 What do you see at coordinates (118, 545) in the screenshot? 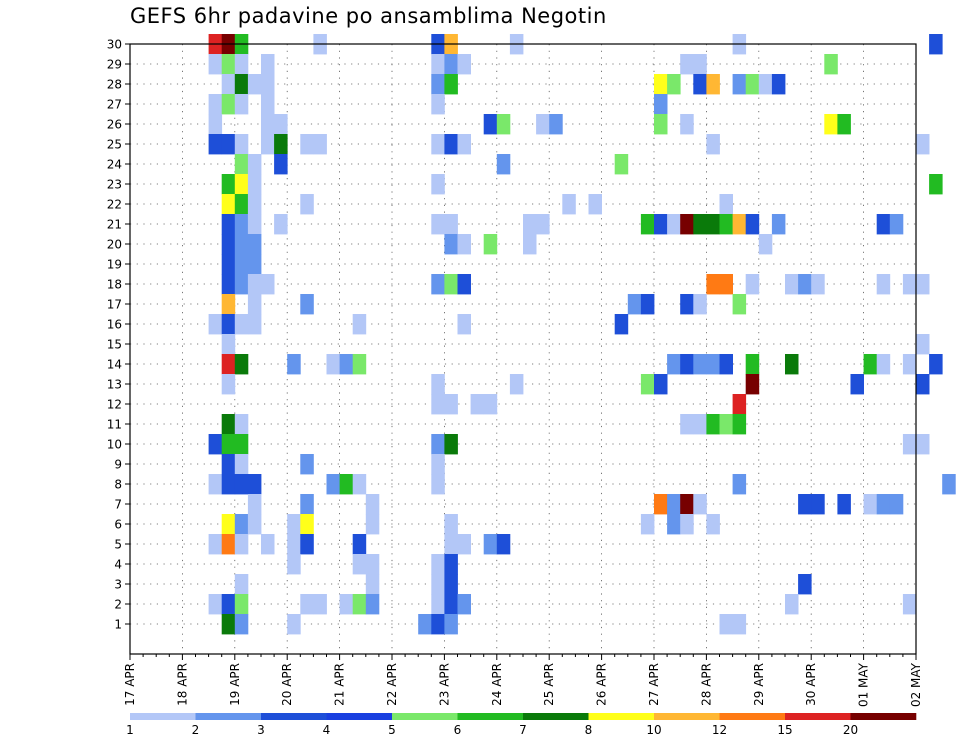
I see `y-tick-label: 5` at bounding box center [118, 545].